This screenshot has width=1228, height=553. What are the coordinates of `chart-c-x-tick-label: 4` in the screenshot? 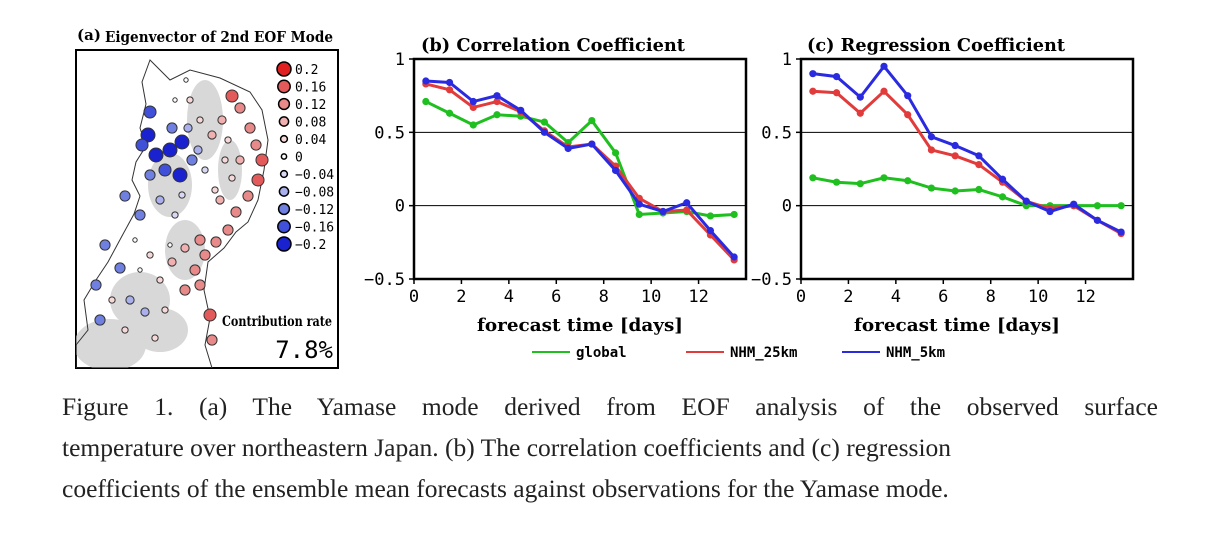 It's located at (896, 297).